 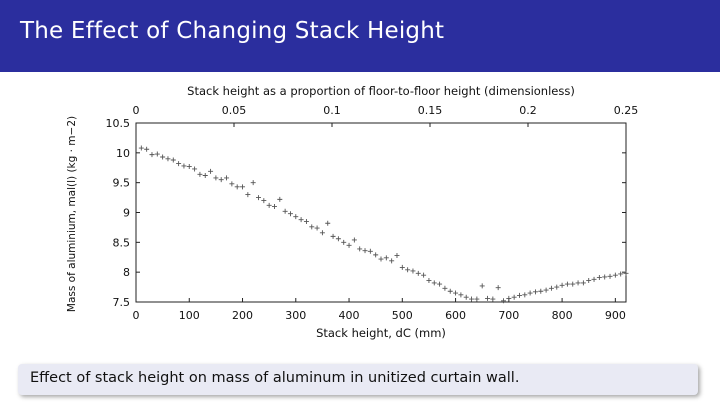 I want to click on y-axis-label: Mass of aluminium, mal(l) (kg · m−2), so click(x=72, y=214).